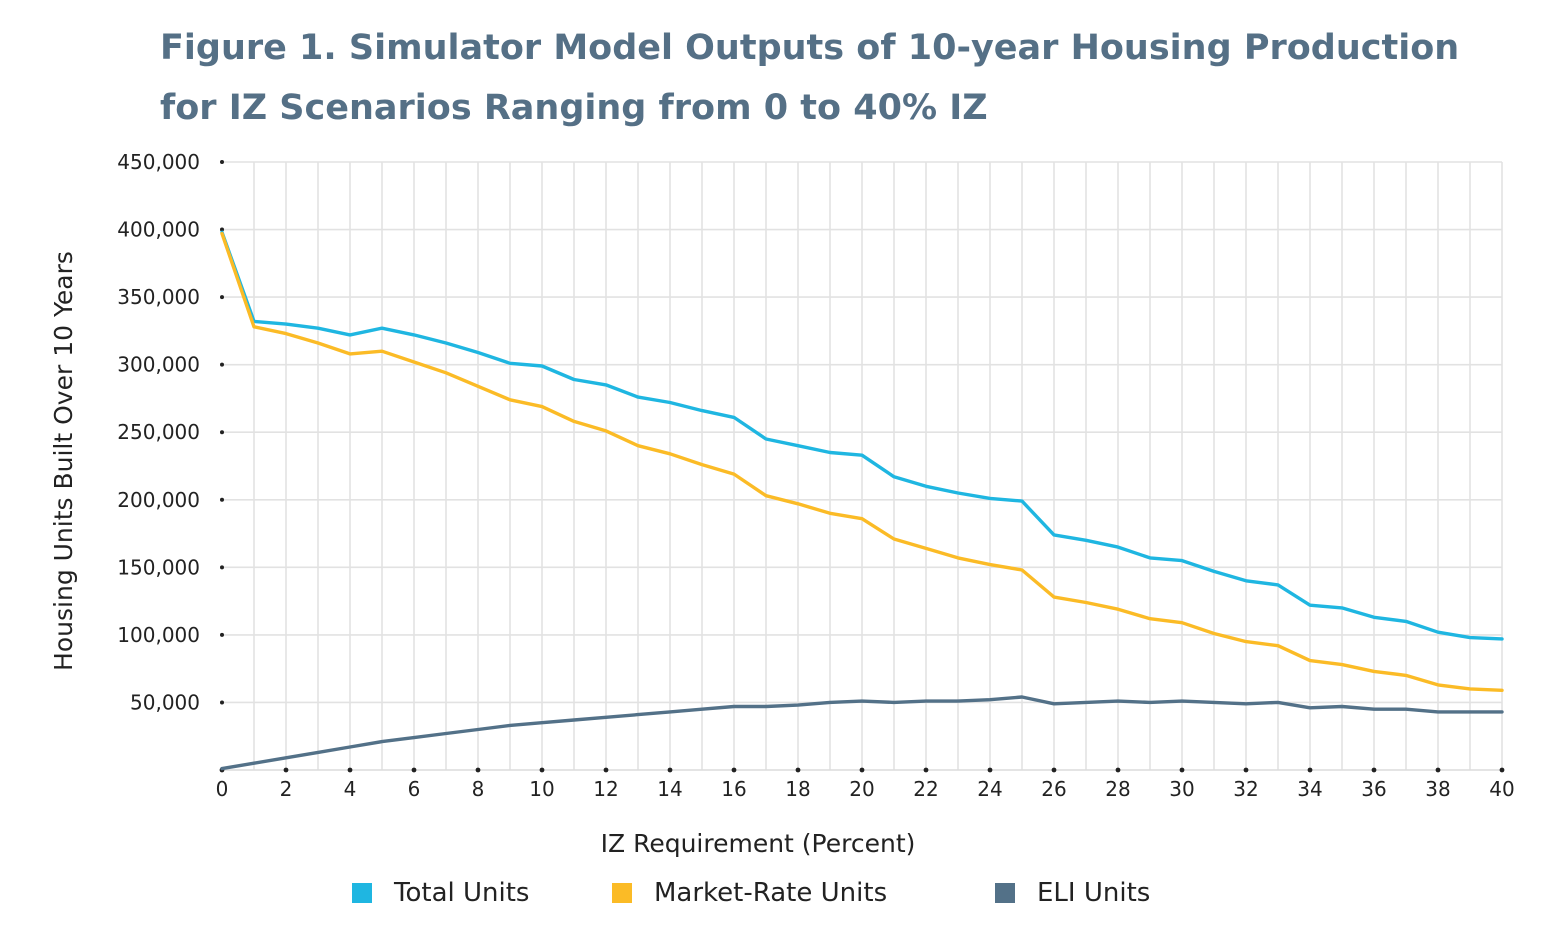 This screenshot has height=930, width=1562. I want to click on y-tick-label: 450,000, so click(158, 162).